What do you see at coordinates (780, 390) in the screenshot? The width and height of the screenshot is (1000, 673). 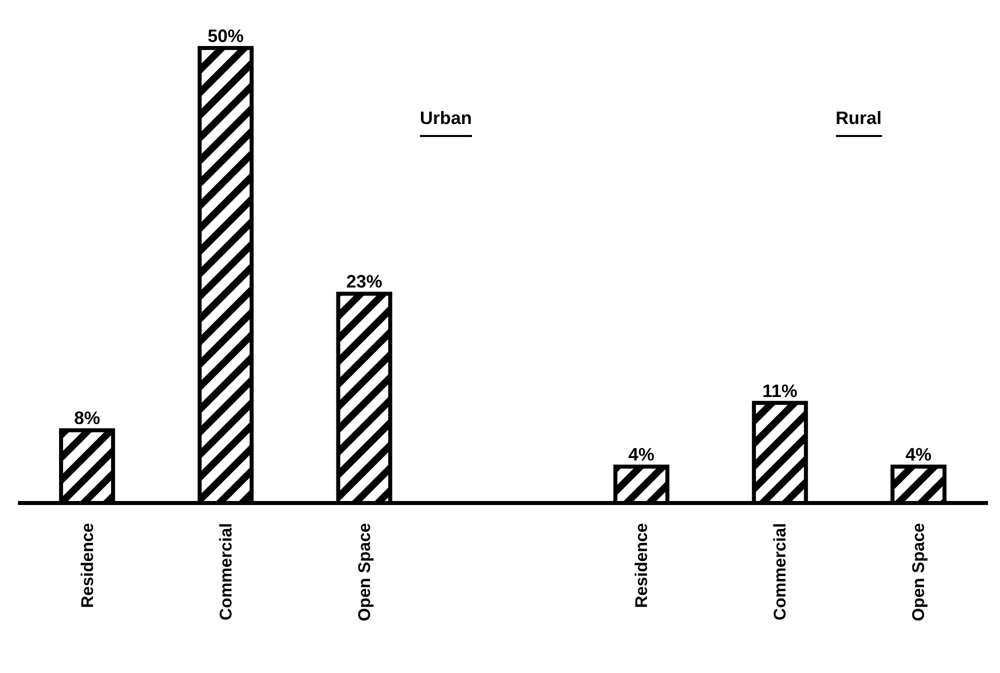 I see `data-label: 11%` at bounding box center [780, 390].